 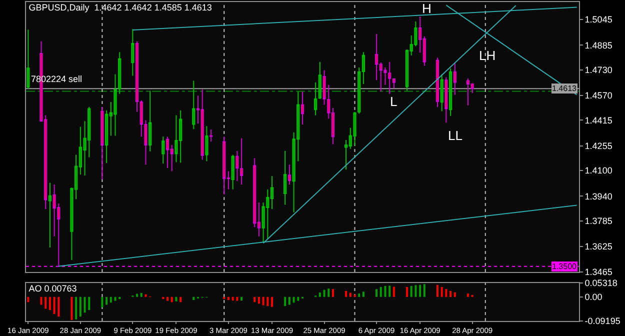 What do you see at coordinates (598, 95) in the screenshot?
I see `y-tick-label: 1.4570` at bounding box center [598, 95].